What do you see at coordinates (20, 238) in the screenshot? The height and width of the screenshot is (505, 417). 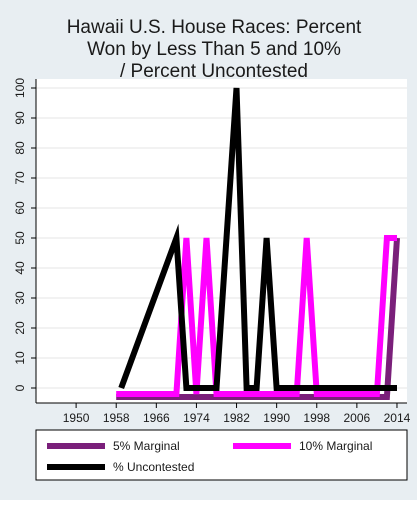 I see `y-tick-label: 50` at bounding box center [20, 238].